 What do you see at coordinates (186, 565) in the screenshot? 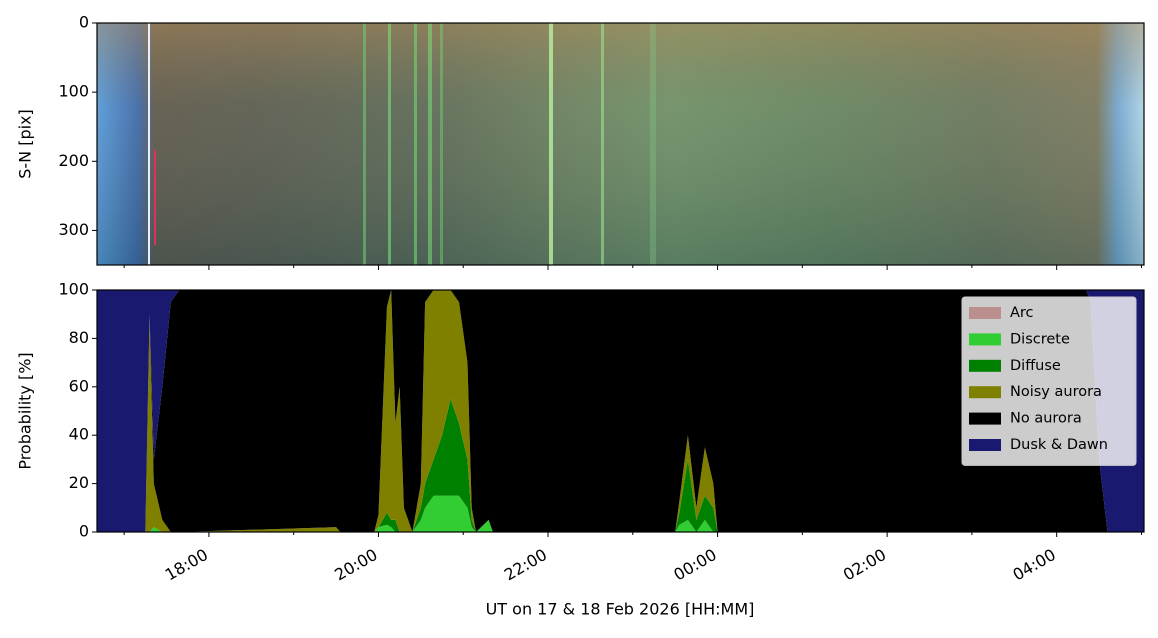
I see `x-tick-label: 18:00` at bounding box center [186, 565].